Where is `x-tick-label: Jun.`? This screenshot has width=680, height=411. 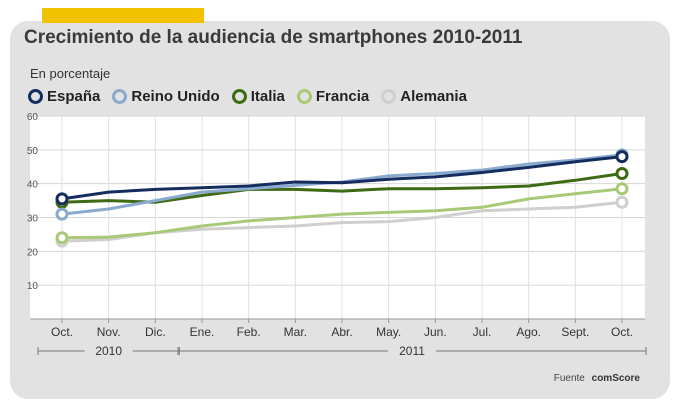
x-tick-label: Jun. is located at coordinates (435, 332).